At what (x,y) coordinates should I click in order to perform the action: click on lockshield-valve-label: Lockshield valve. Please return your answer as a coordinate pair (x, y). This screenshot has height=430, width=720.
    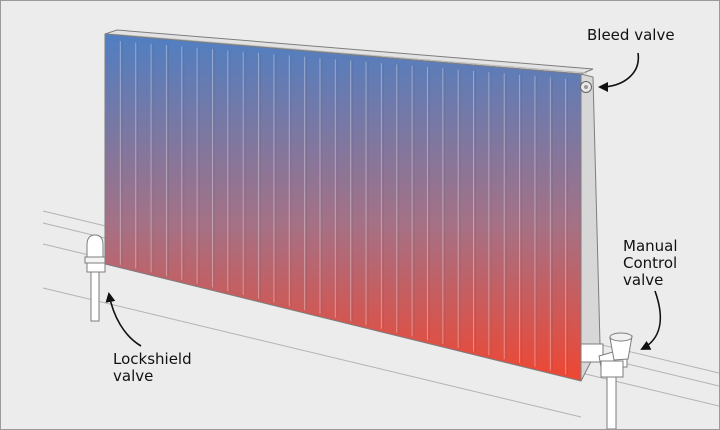
    Looking at the image, I should click on (152, 368).